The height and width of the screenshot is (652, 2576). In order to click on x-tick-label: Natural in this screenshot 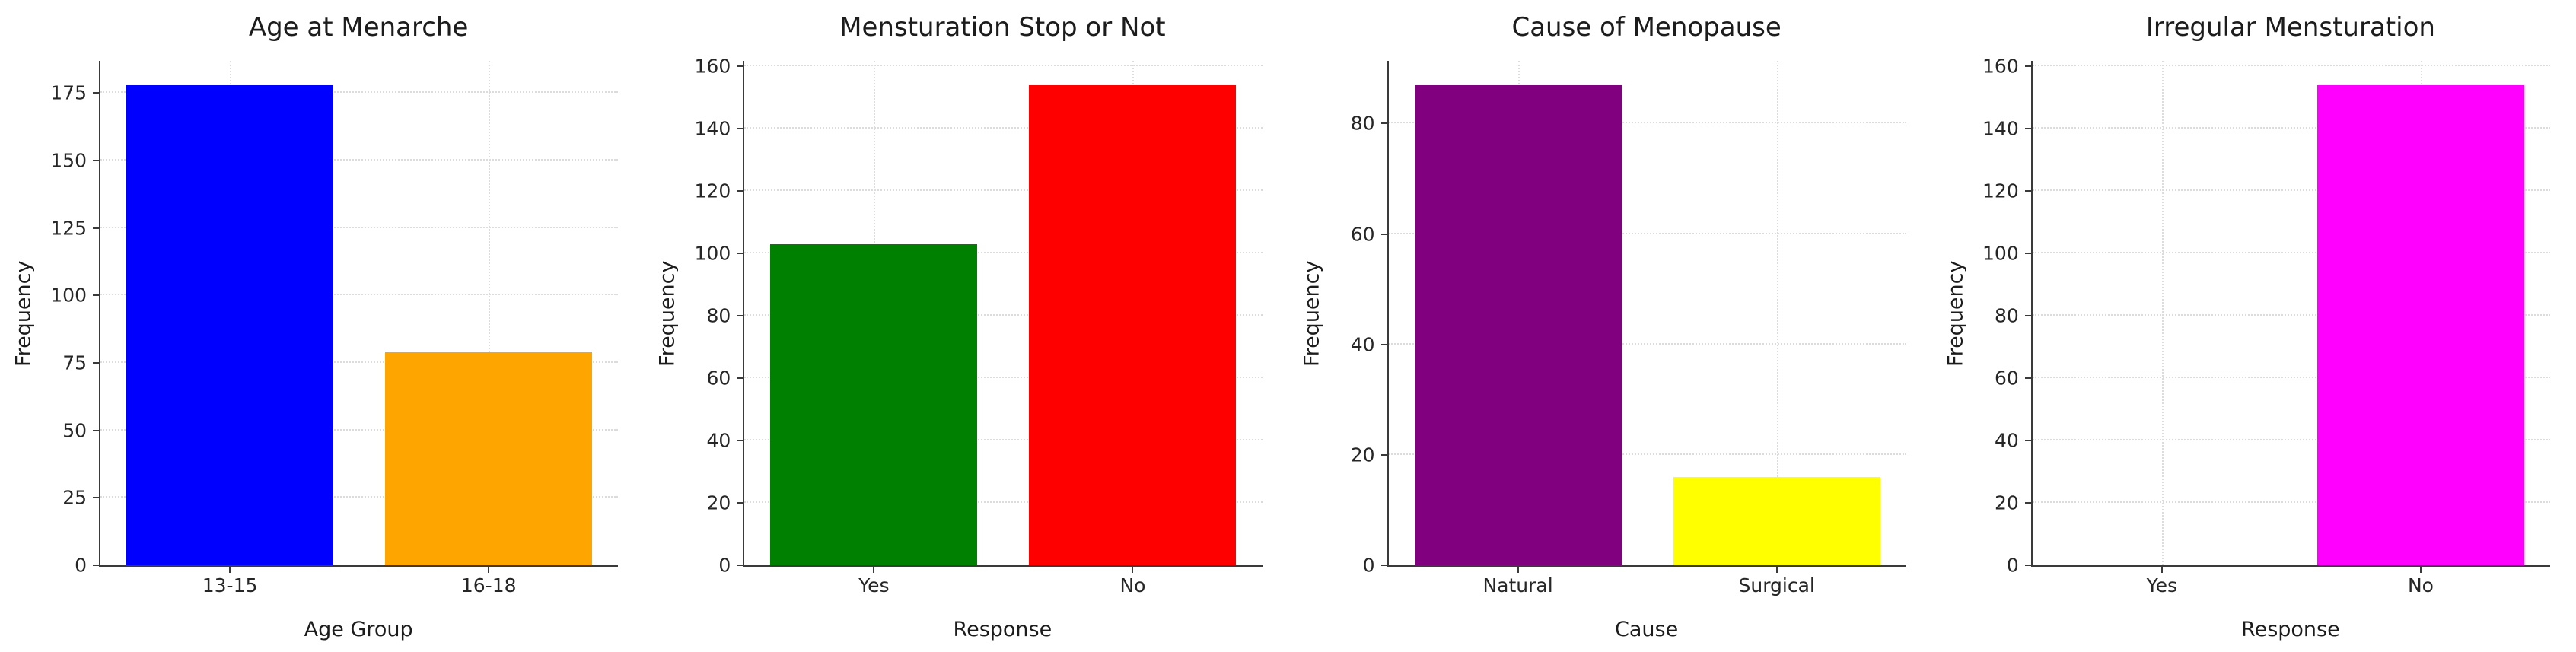, I will do `click(1517, 585)`.